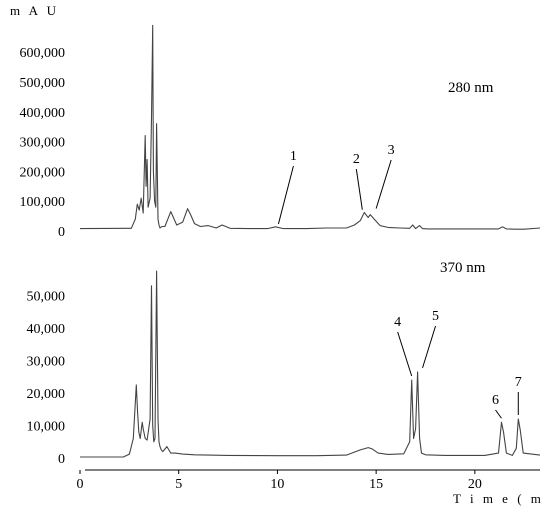  Describe the element at coordinates (46, 297) in the screenshot. I see `y-tick-label-370: 50,000` at that location.